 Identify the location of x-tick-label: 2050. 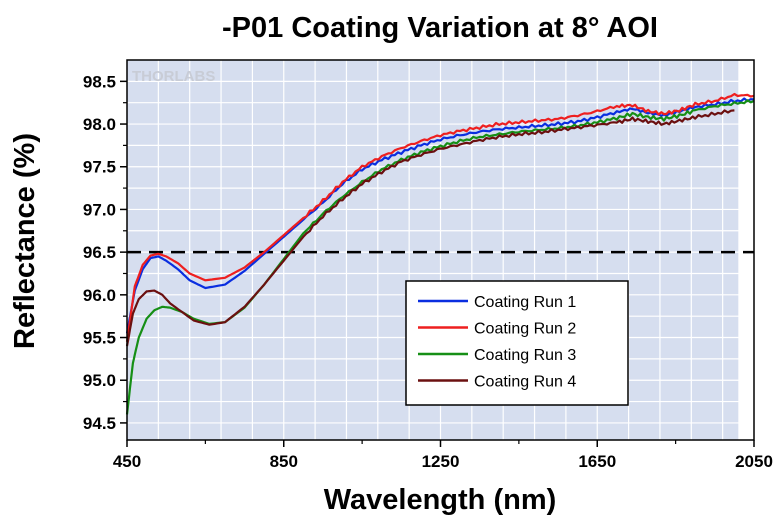
(754, 461).